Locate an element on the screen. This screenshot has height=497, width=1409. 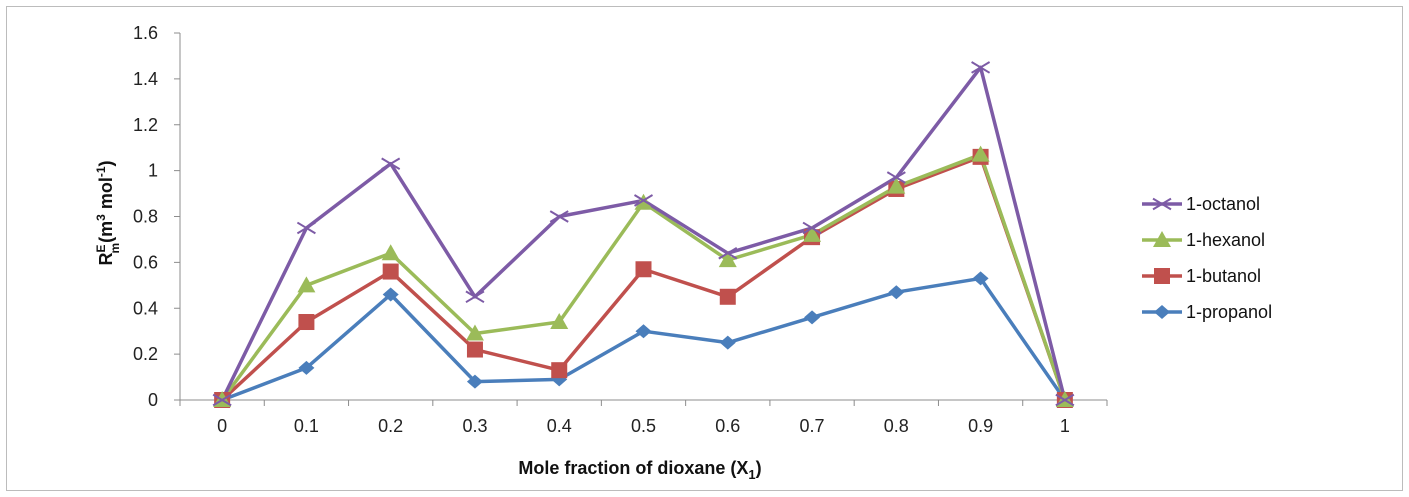
x-axis-title-end: ) is located at coordinates (759, 468).